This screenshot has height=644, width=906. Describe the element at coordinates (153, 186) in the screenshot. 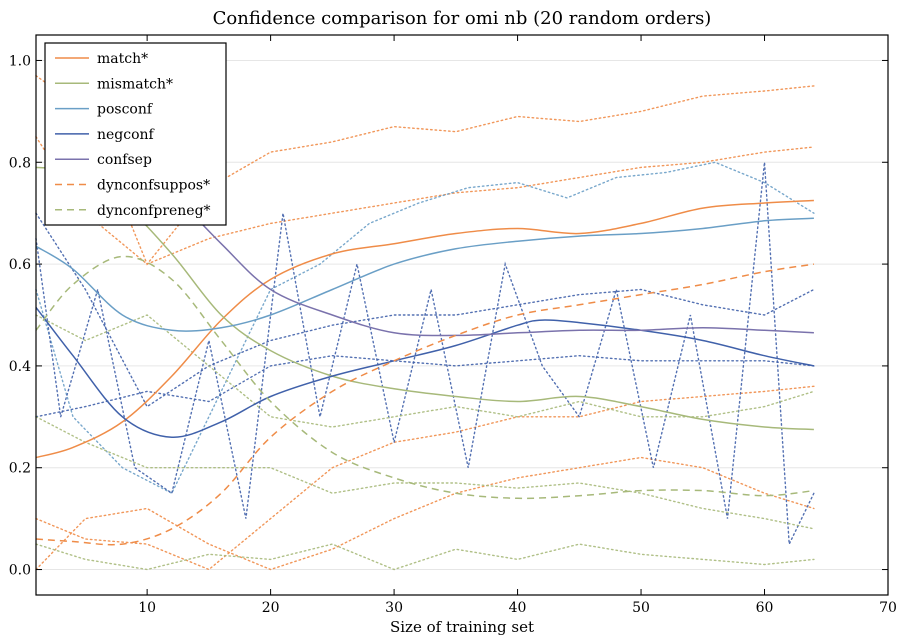

I see `legend-label: dynconfsuppos*` at that location.